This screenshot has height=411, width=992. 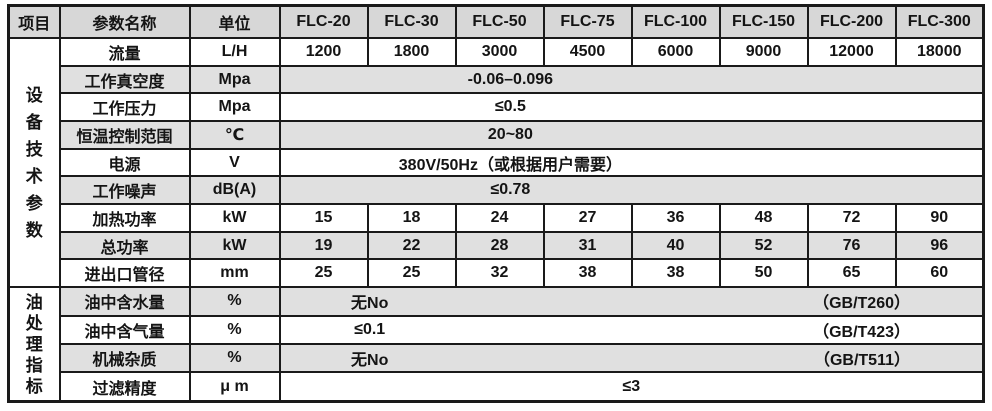 I want to click on merged-value-cell: 20~80, so click(x=631, y=135).